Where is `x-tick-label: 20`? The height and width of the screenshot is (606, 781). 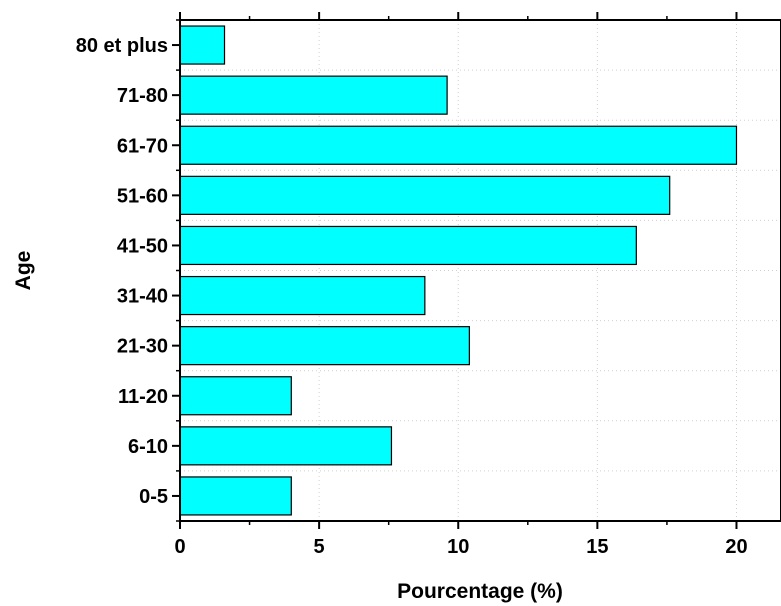
x-tick-label: 20 is located at coordinates (736, 547).